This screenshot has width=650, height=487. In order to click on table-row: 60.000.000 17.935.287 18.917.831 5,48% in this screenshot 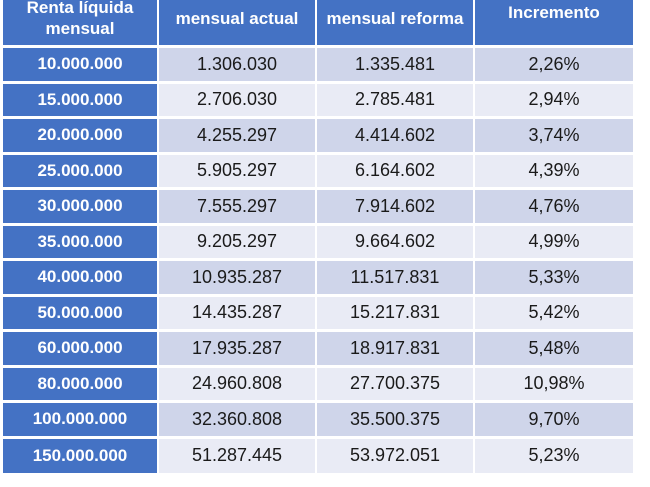, I will do `click(318, 347)`.